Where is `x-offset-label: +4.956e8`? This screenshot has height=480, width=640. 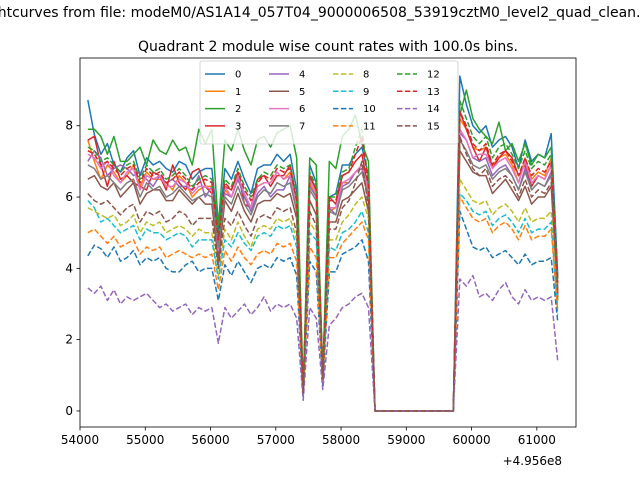
x-offset-label: +4.956e8 is located at coordinates (532, 461).